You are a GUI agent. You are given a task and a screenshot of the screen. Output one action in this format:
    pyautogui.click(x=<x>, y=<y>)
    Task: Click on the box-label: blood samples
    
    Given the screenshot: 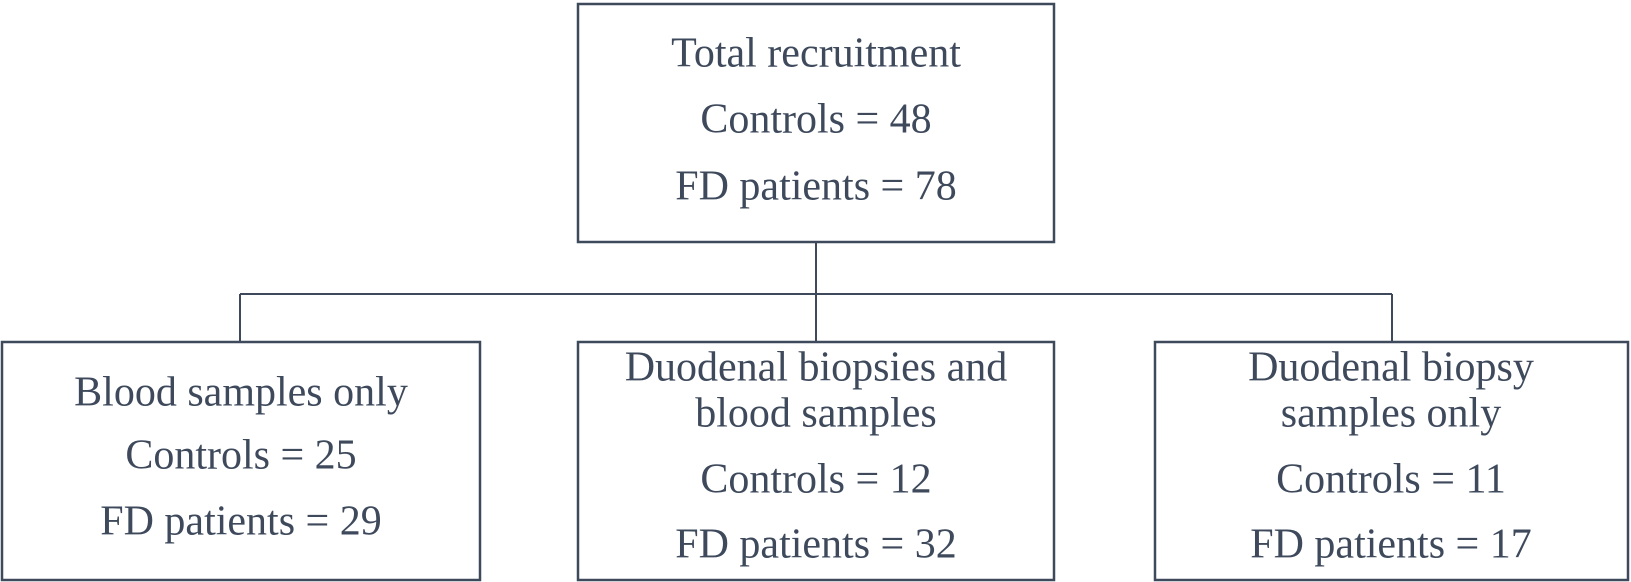 What is the action you would take?
    pyautogui.click(x=815, y=414)
    